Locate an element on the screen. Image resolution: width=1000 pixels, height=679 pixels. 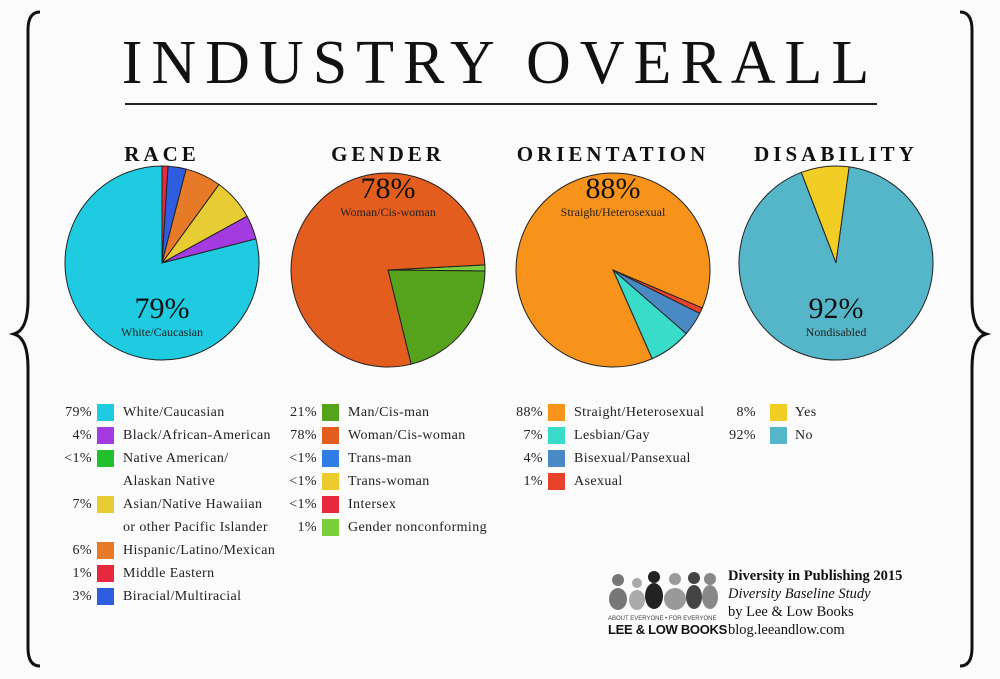
pie-slice-no is located at coordinates (836, 263).